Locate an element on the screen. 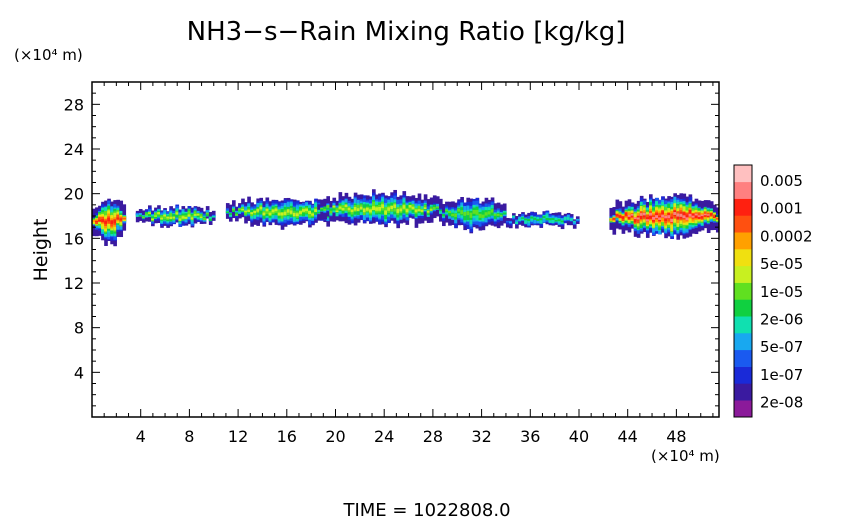 This screenshot has width=854, height=519. y-axis-label: Height is located at coordinates (41, 250).